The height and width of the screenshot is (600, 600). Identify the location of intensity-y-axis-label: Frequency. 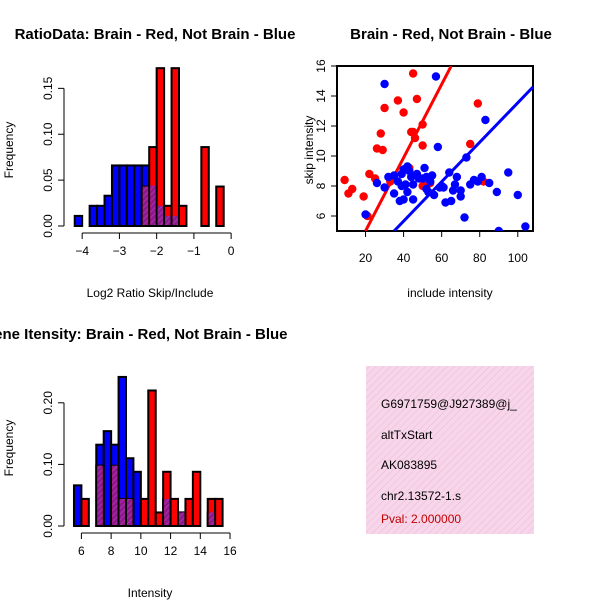
(9, 448).